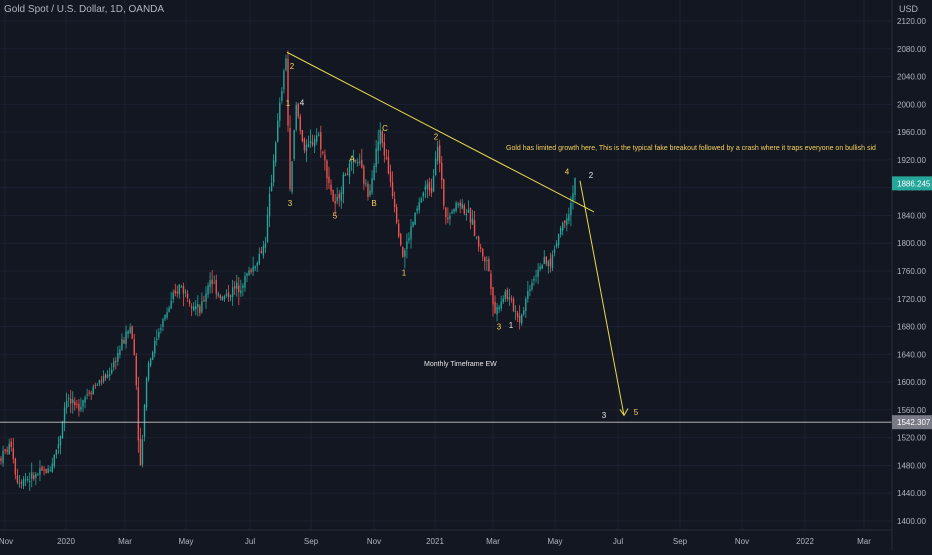 The width and height of the screenshot is (932, 555). What do you see at coordinates (864, 541) in the screenshot?
I see `time-tick-label: Mar` at bounding box center [864, 541].